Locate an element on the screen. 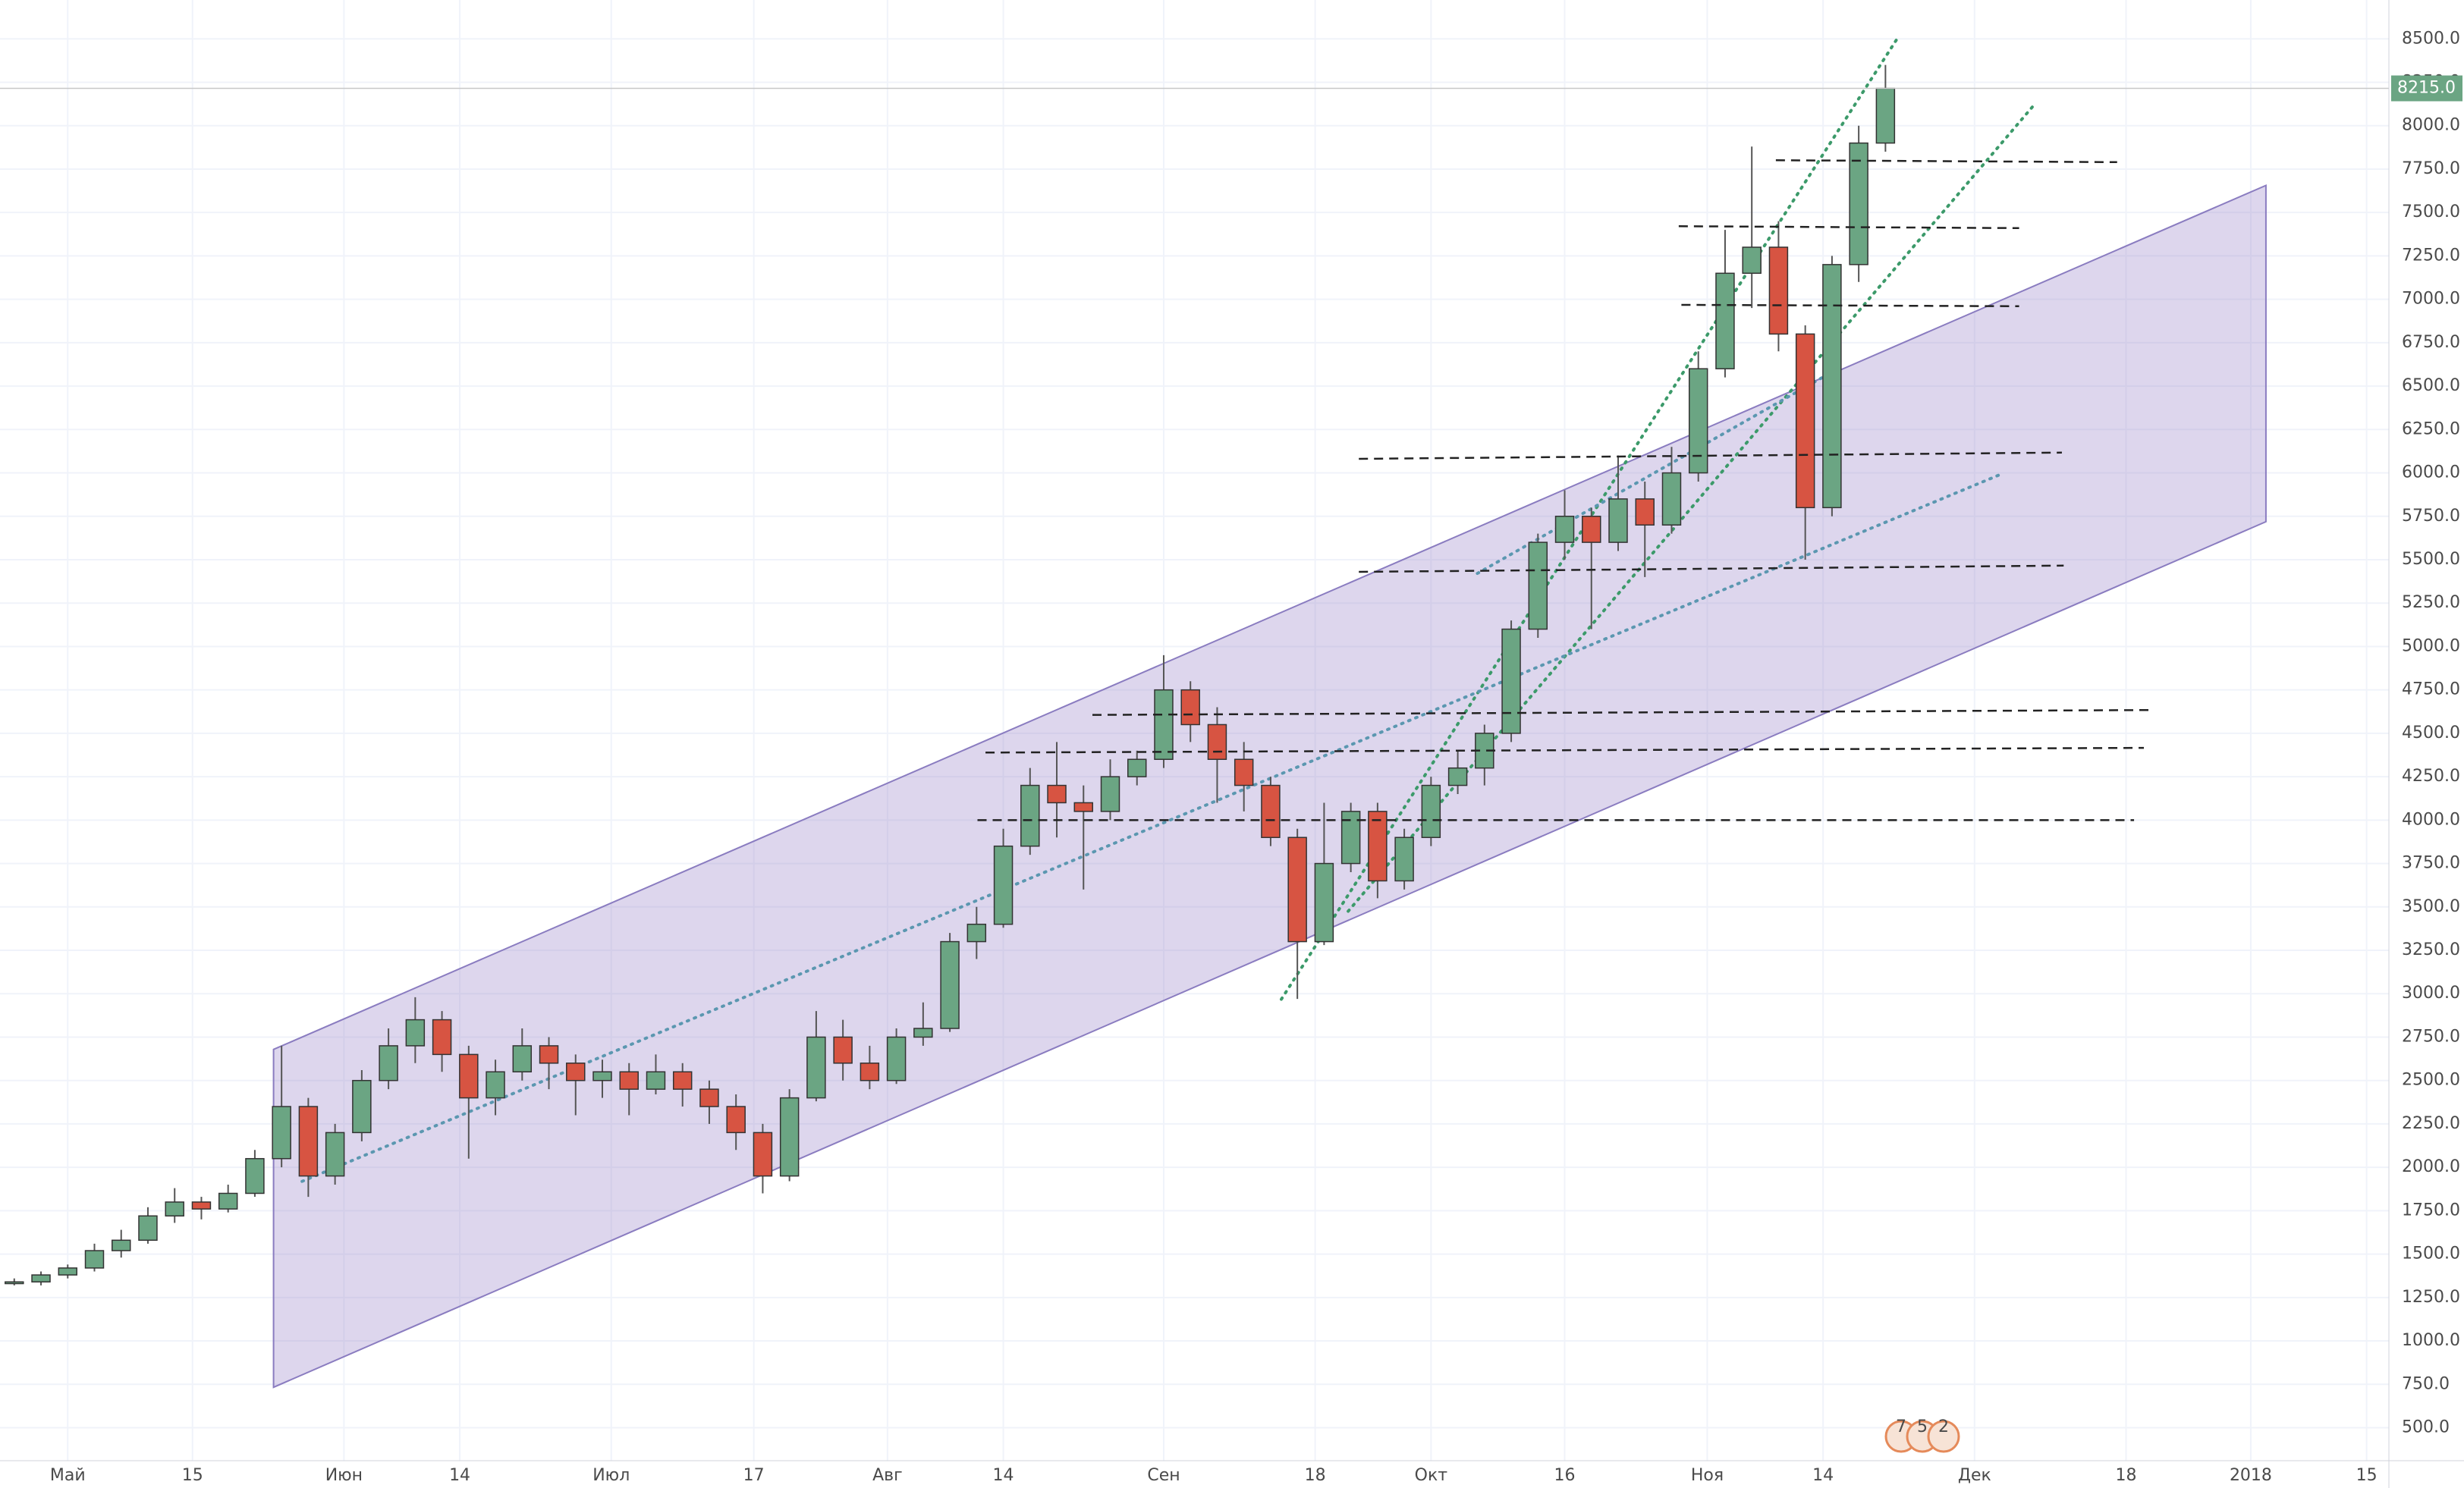  y-tick-label: 1750.0 is located at coordinates (2431, 1210).